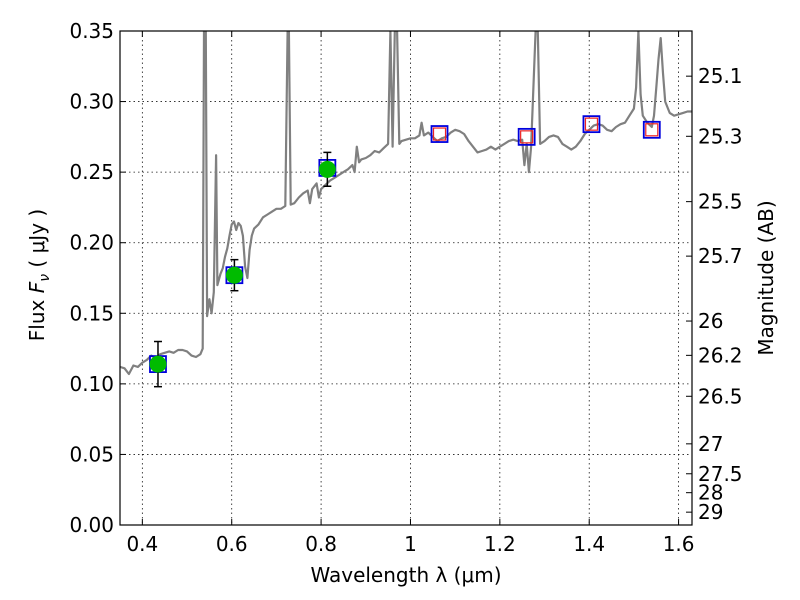 Image resolution: width=800 pixels, height=600 pixels. Describe the element at coordinates (91, 454) in the screenshot. I see `y-tick-label: 0.05` at that location.